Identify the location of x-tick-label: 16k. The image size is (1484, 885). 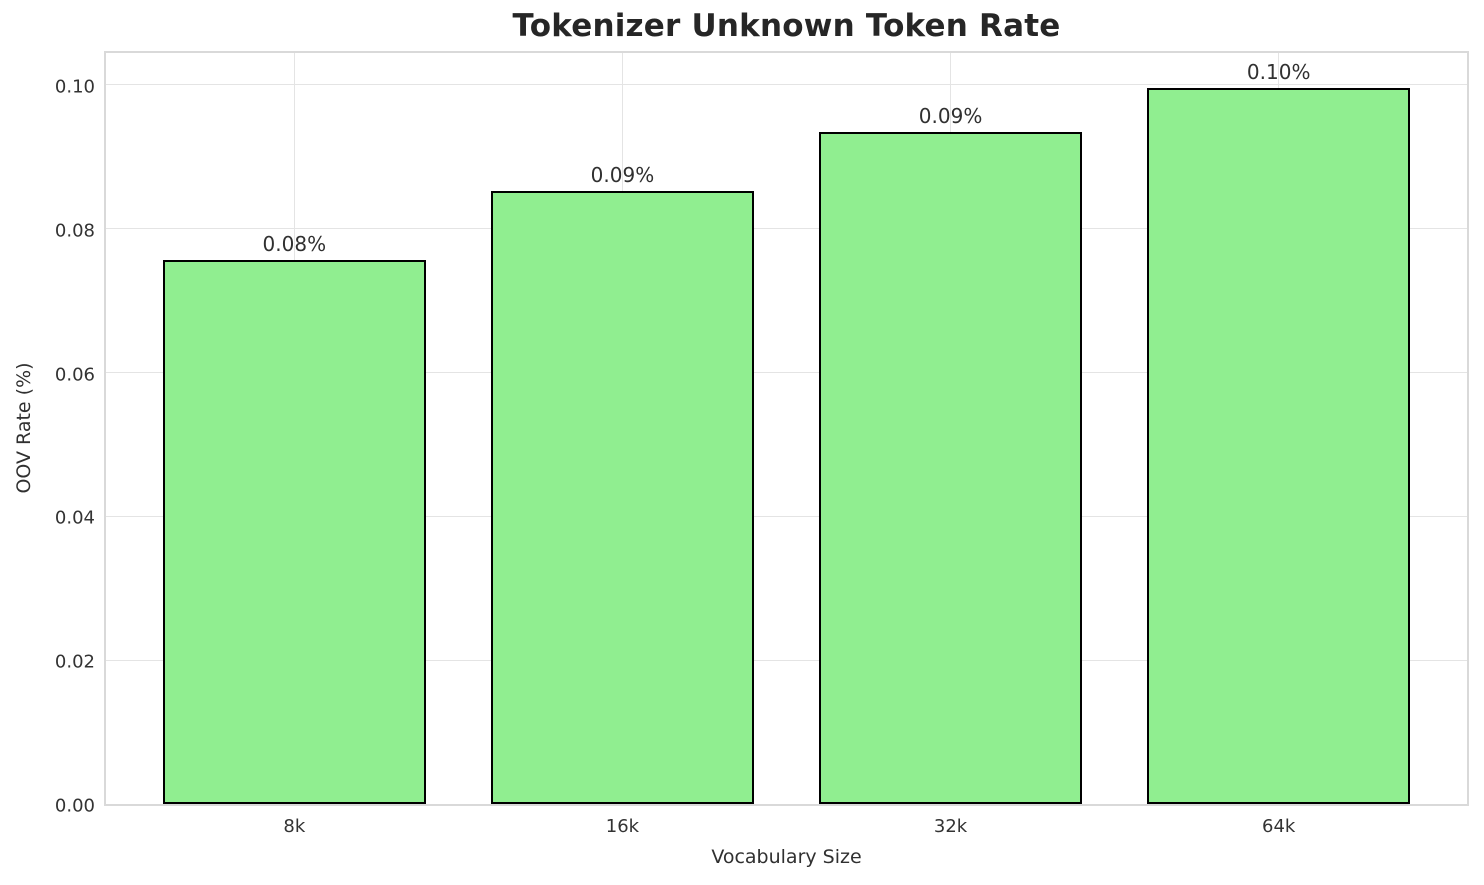
(622, 826).